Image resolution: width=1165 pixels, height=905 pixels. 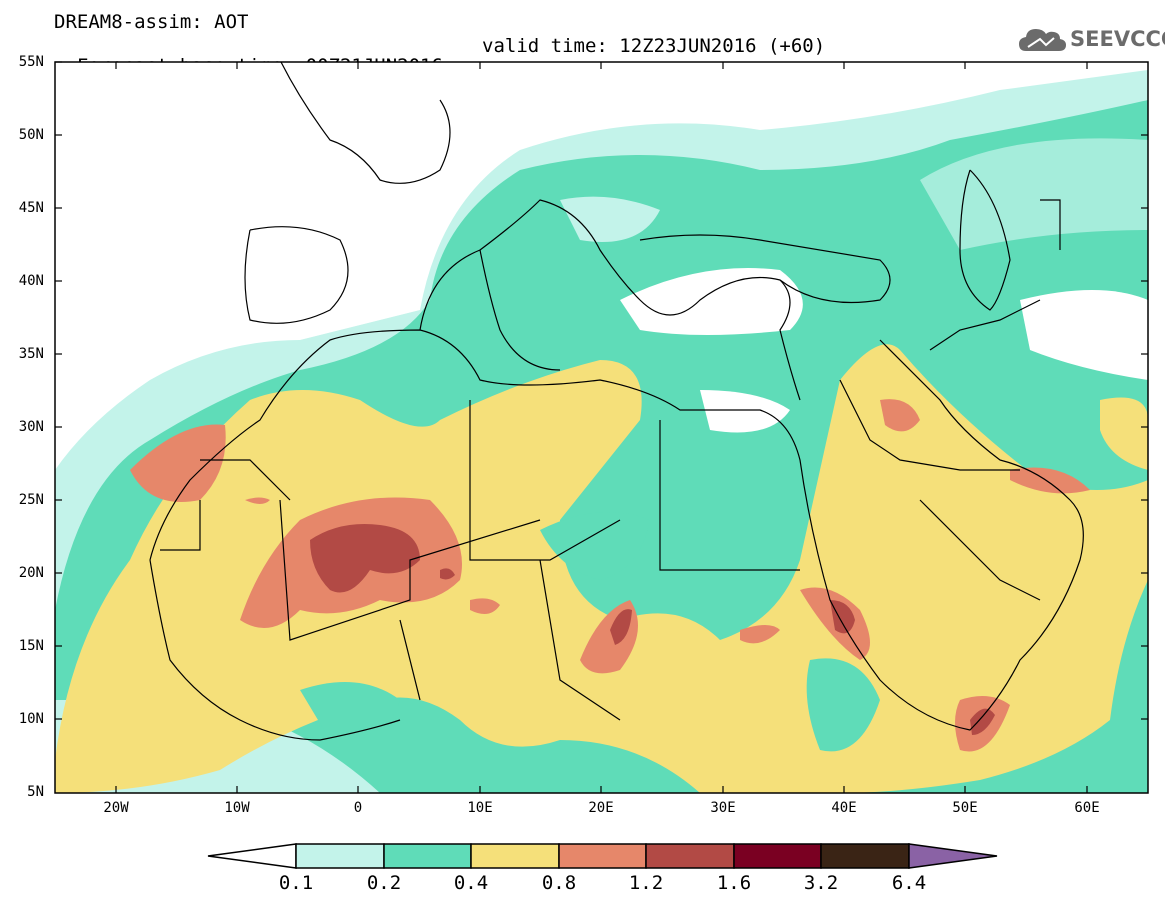 I want to click on lon-label: 10W, so click(x=237, y=808).